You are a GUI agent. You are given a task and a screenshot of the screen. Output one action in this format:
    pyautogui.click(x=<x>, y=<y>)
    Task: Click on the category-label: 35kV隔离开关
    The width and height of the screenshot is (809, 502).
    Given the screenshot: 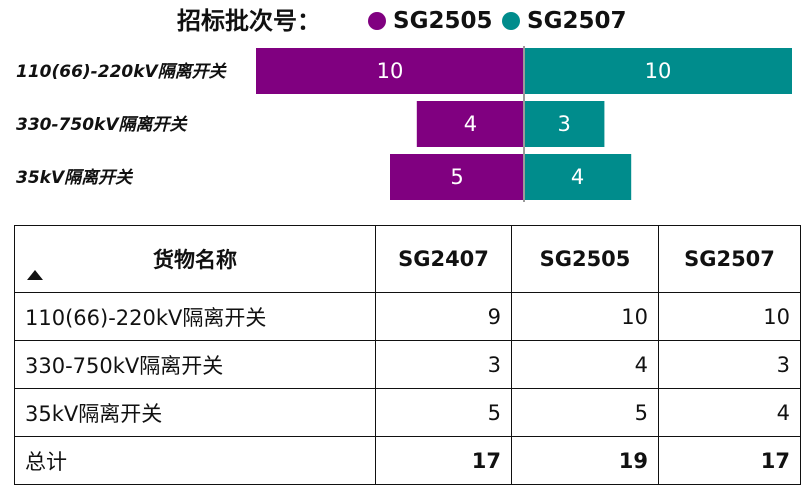 What is the action you would take?
    pyautogui.click(x=75, y=178)
    